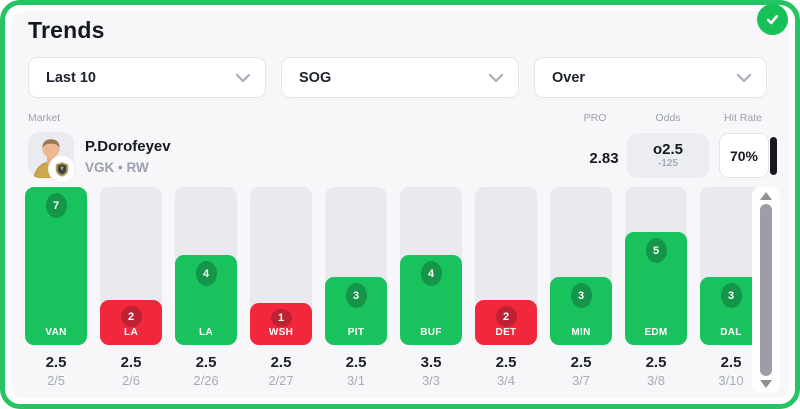 Image resolution: width=800 pixels, height=409 pixels. Describe the element at coordinates (71, 77) in the screenshot. I see `window-select-value: Last 10` at that location.